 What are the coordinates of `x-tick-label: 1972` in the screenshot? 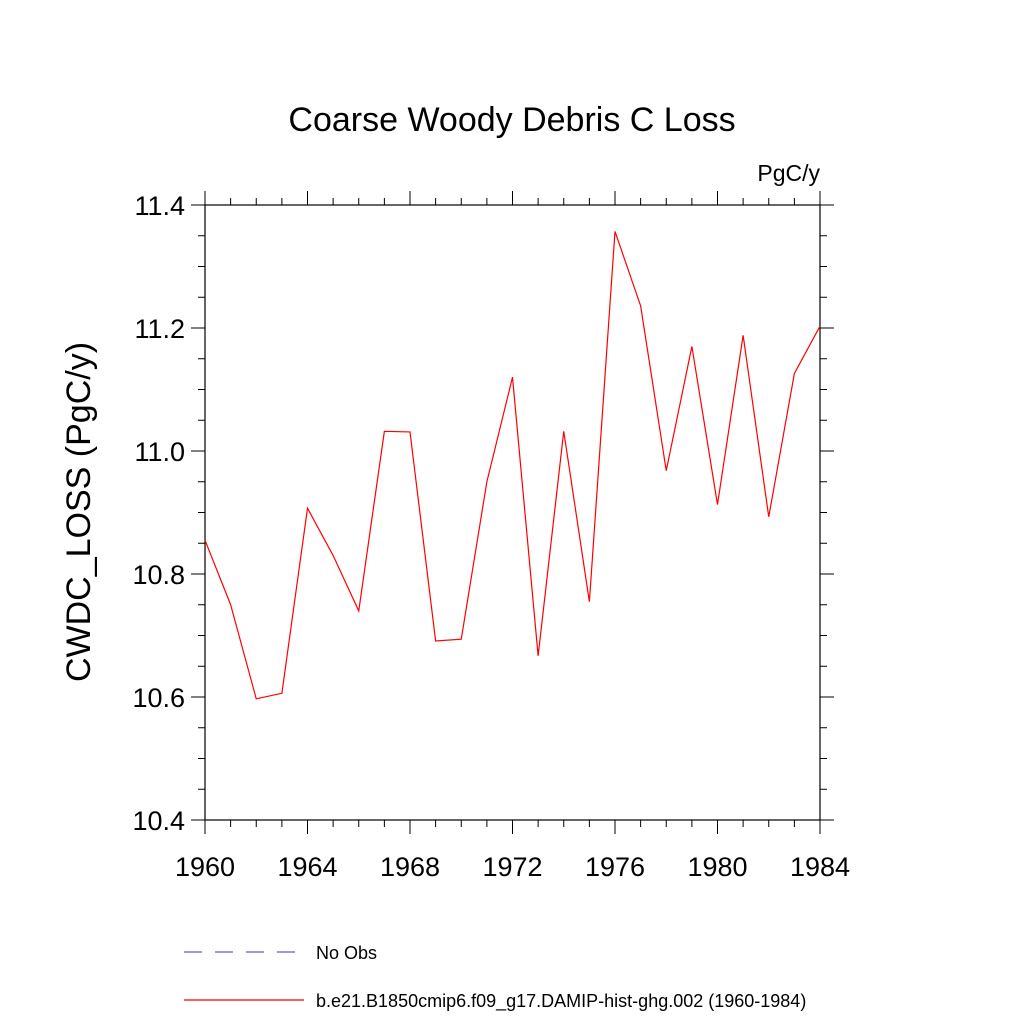 It's located at (512, 867).